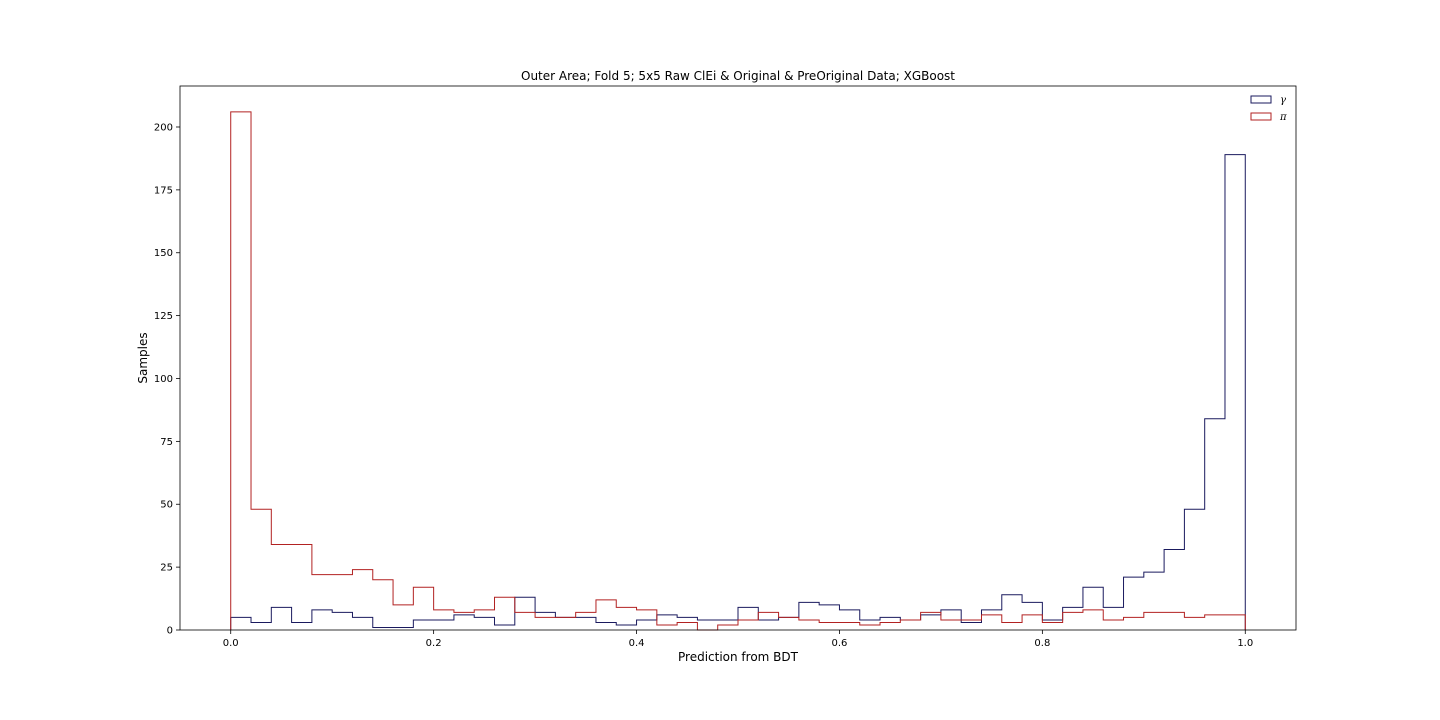 Image resolution: width=1440 pixels, height=720 pixels. Describe the element at coordinates (163, 253) in the screenshot. I see `y-tick-label: 150` at that location.